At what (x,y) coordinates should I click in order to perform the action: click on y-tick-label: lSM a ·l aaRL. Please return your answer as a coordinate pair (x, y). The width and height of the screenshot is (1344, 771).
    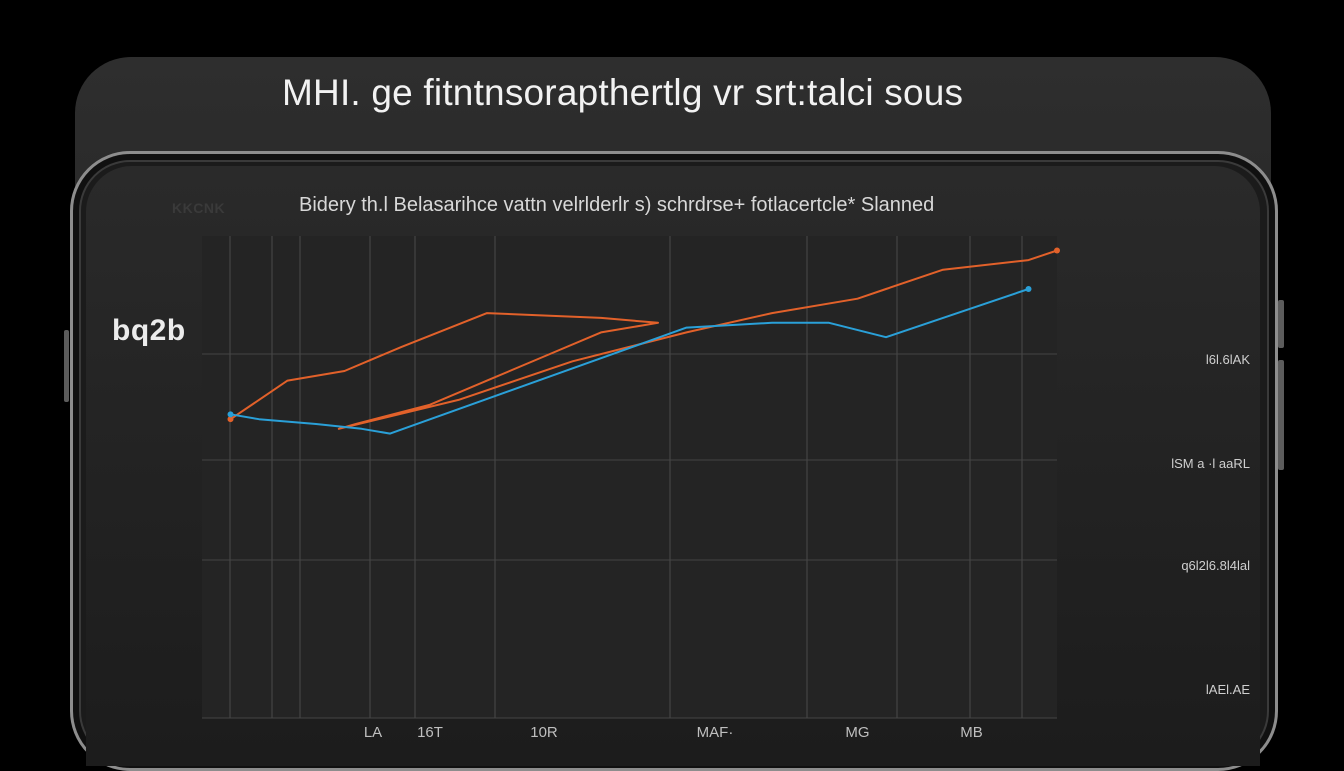
    Looking at the image, I should click on (1210, 463).